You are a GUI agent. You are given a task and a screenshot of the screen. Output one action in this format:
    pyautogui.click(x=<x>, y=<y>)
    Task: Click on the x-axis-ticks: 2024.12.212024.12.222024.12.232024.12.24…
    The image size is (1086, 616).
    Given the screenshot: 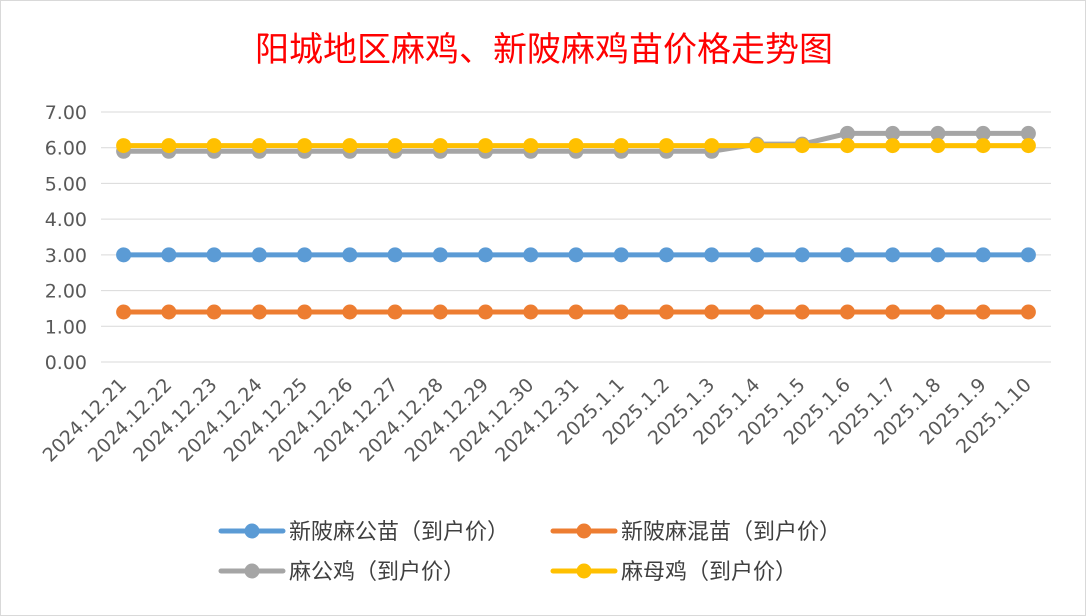 What is the action you would take?
    pyautogui.click(x=537, y=420)
    